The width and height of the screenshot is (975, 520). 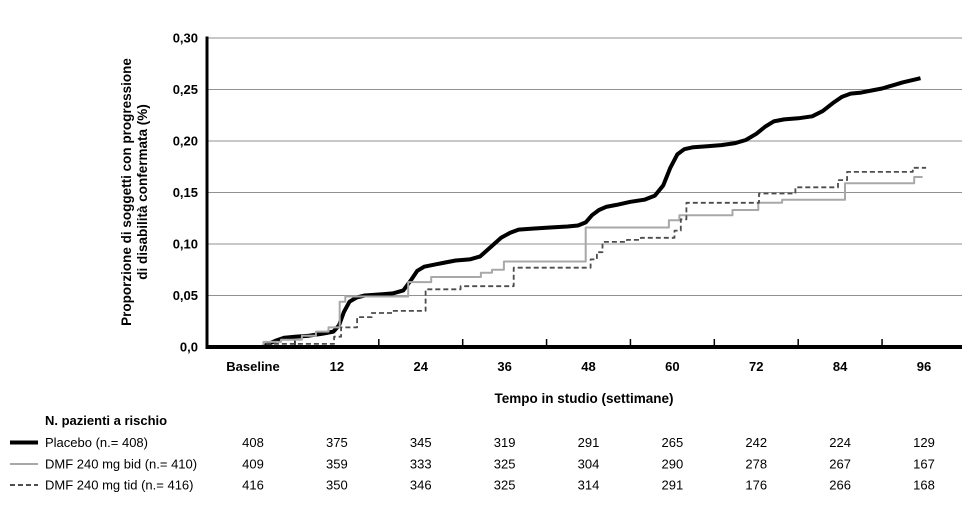 I want to click on at-risk-value: 129, so click(x=924, y=442).